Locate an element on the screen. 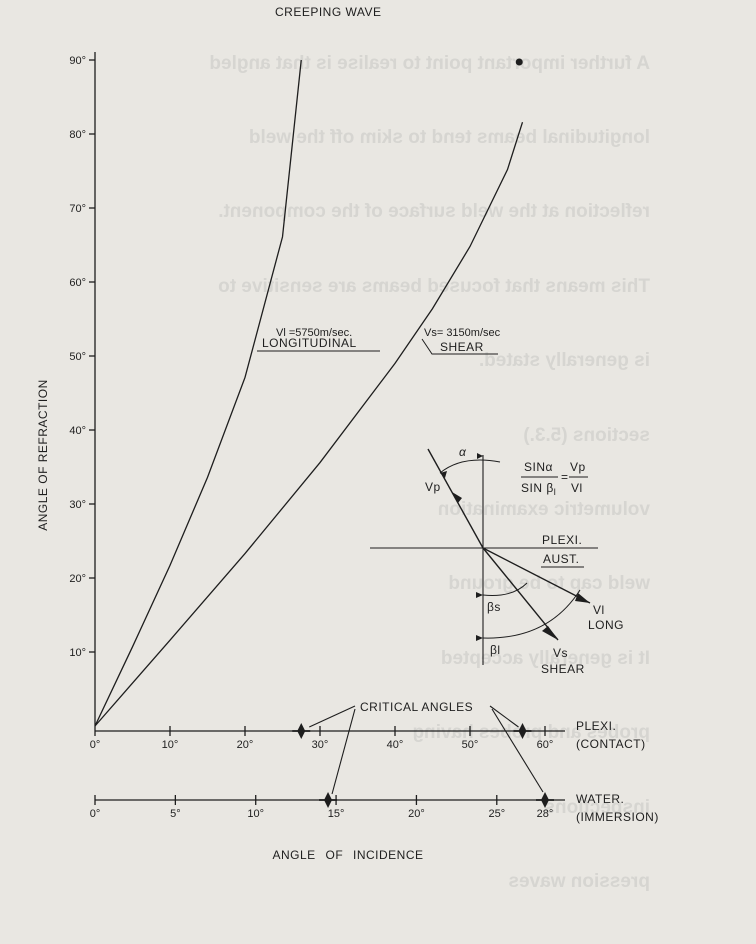 This screenshot has height=944, width=756. plexi-tick-label: 40° is located at coordinates (395, 745).